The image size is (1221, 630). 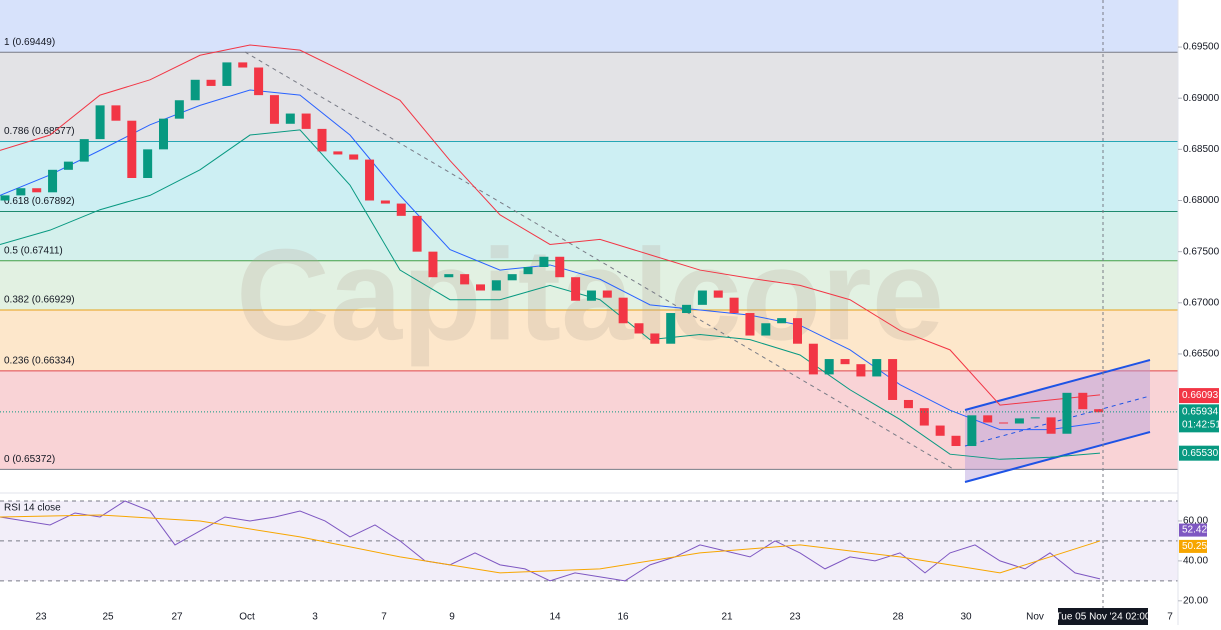 I want to click on x-tick-label: 30, so click(x=966, y=617).